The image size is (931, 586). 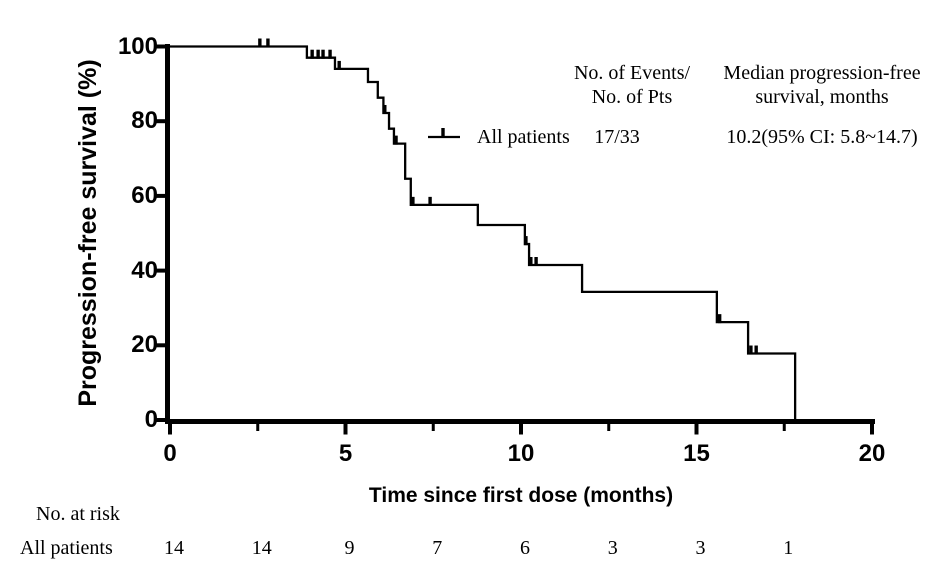 What do you see at coordinates (632, 97) in the screenshot?
I see `legend-events-header-line2: No. of Pts` at bounding box center [632, 97].